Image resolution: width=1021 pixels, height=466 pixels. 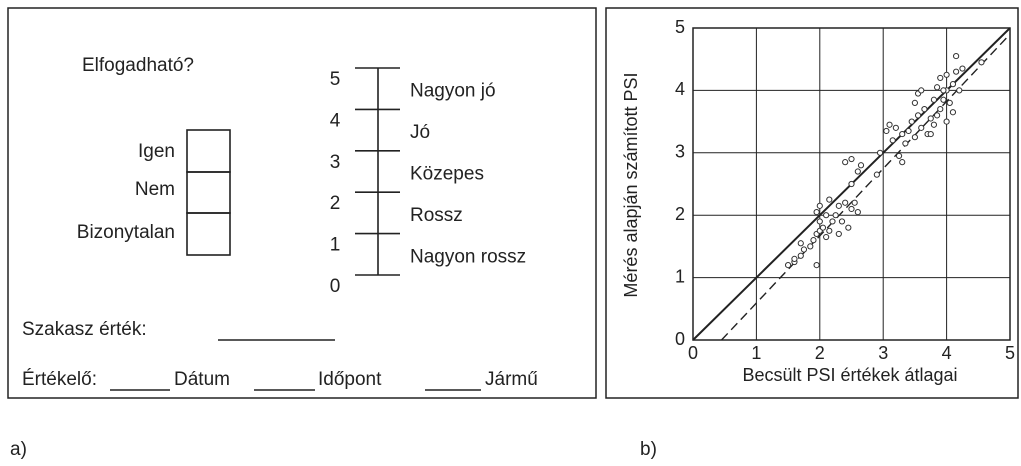 I want to click on x-tick-label: 4, so click(x=947, y=353).